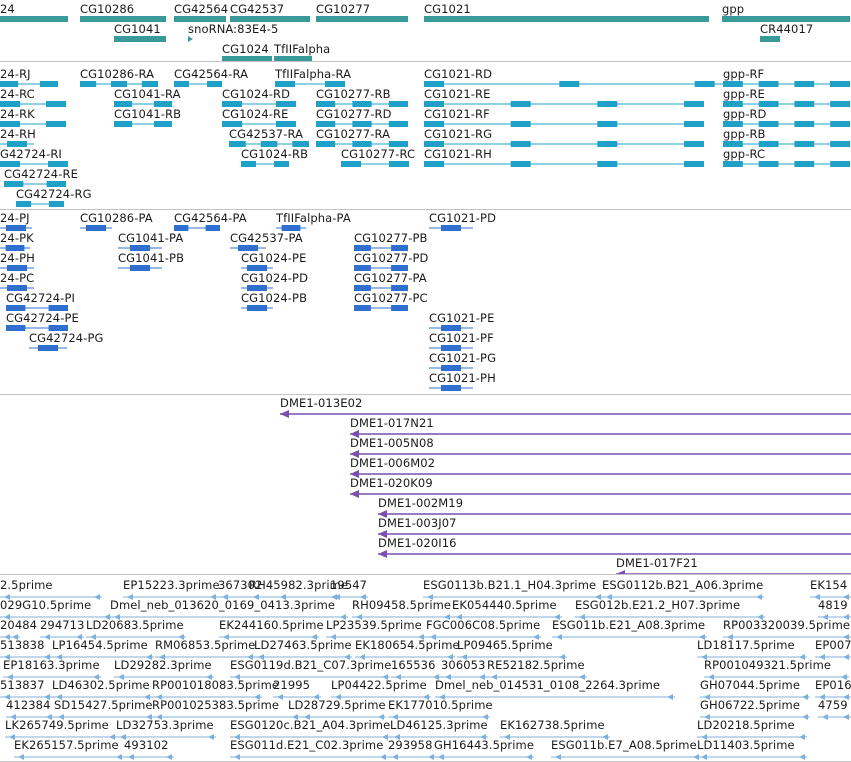  I want to click on feature-label: CG1021-RG, so click(458, 134).